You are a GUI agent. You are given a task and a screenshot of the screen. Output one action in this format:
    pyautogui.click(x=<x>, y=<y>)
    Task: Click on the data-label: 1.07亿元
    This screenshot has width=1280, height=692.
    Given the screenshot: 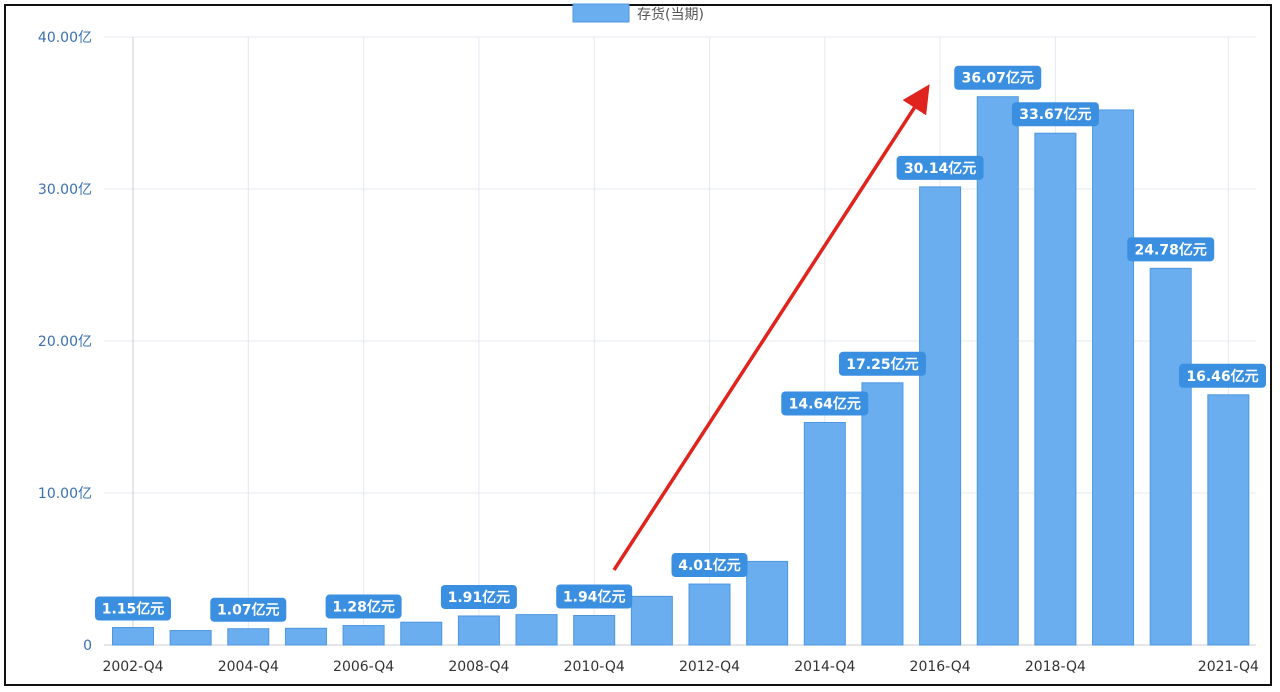 What is the action you would take?
    pyautogui.click(x=248, y=609)
    